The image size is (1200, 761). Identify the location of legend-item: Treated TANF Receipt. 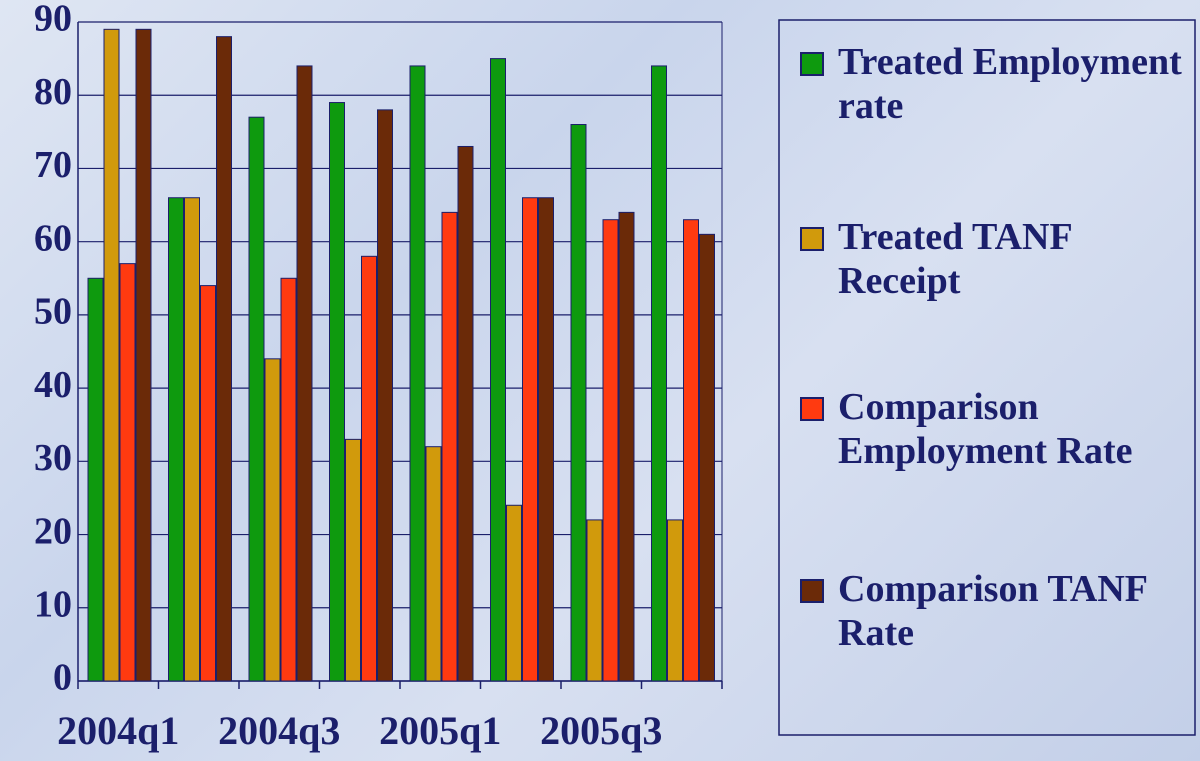
(990, 259).